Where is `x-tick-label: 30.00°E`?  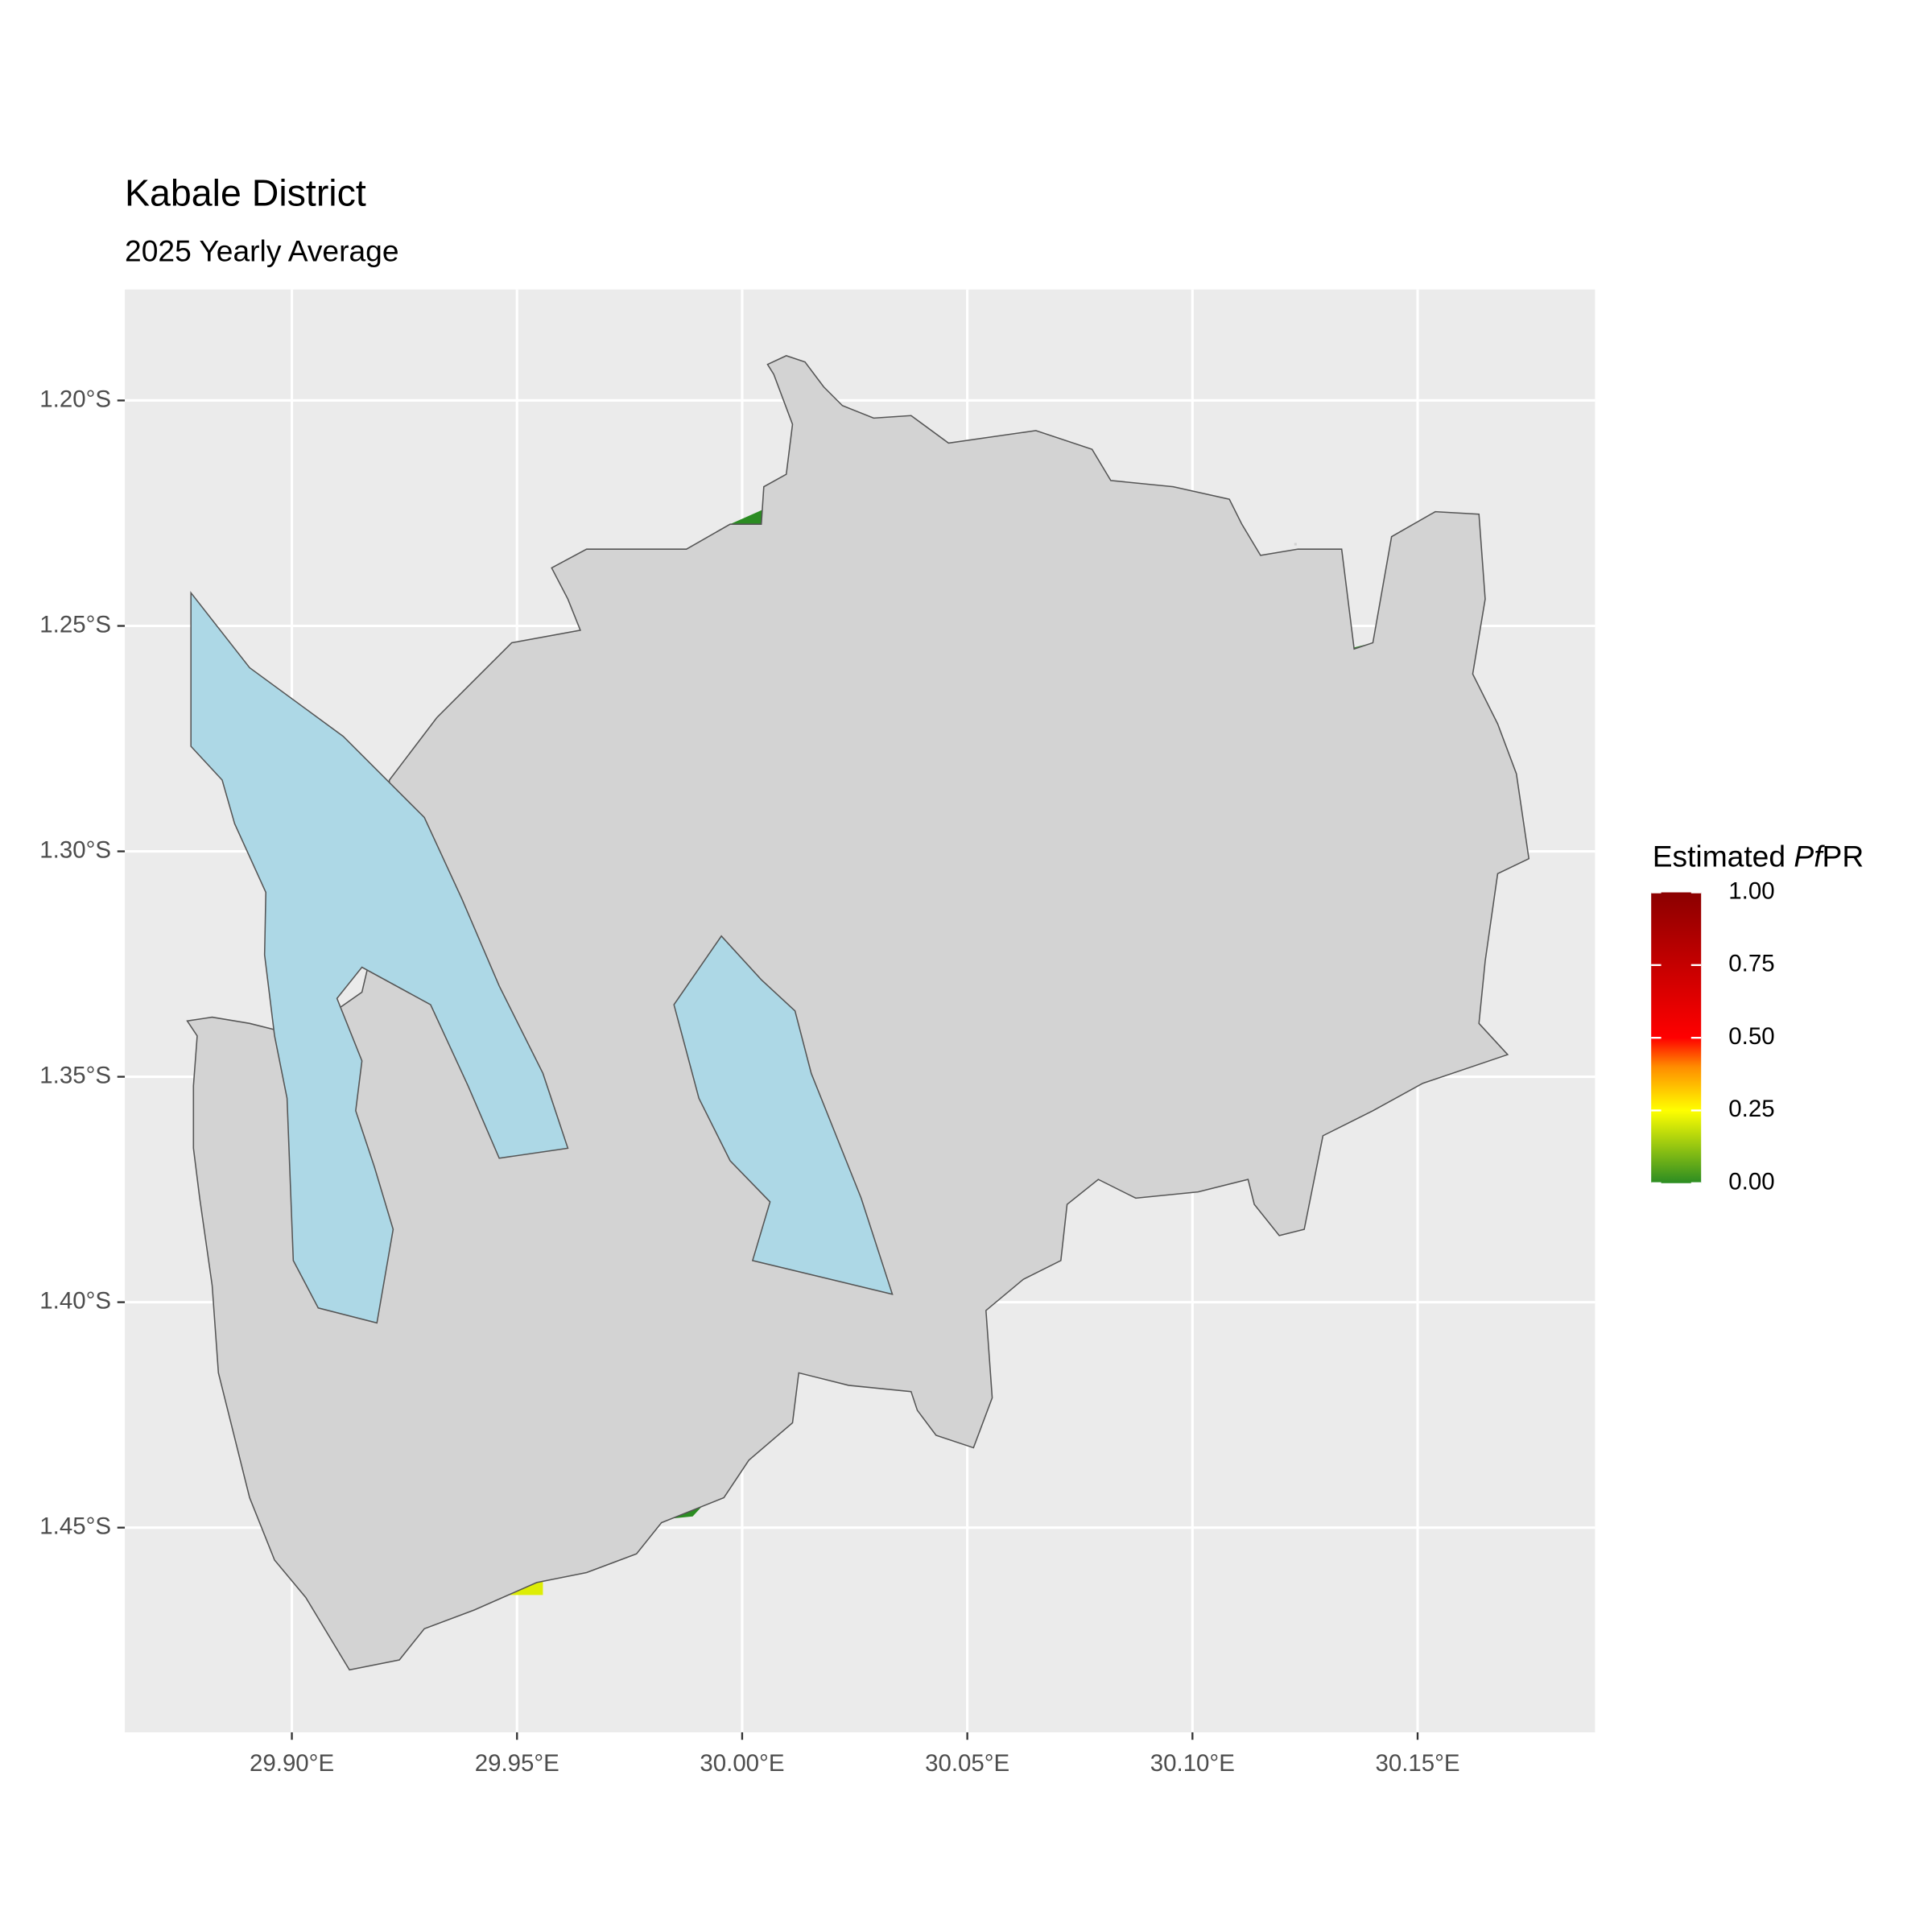
x-tick-label: 30.00°E is located at coordinates (742, 1764).